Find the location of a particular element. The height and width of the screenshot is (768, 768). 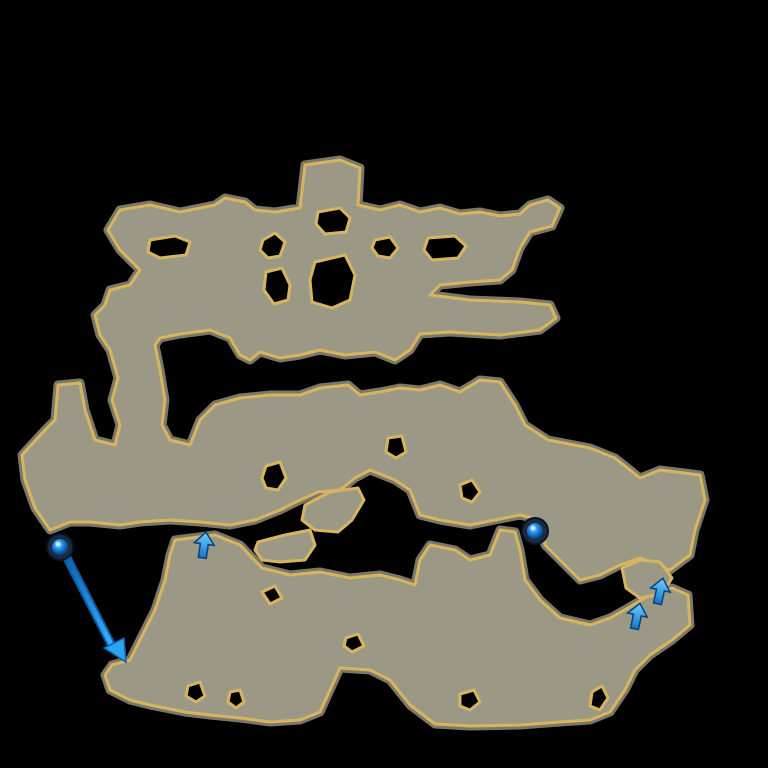

waypoint-central-icon is located at coordinates (535, 531).